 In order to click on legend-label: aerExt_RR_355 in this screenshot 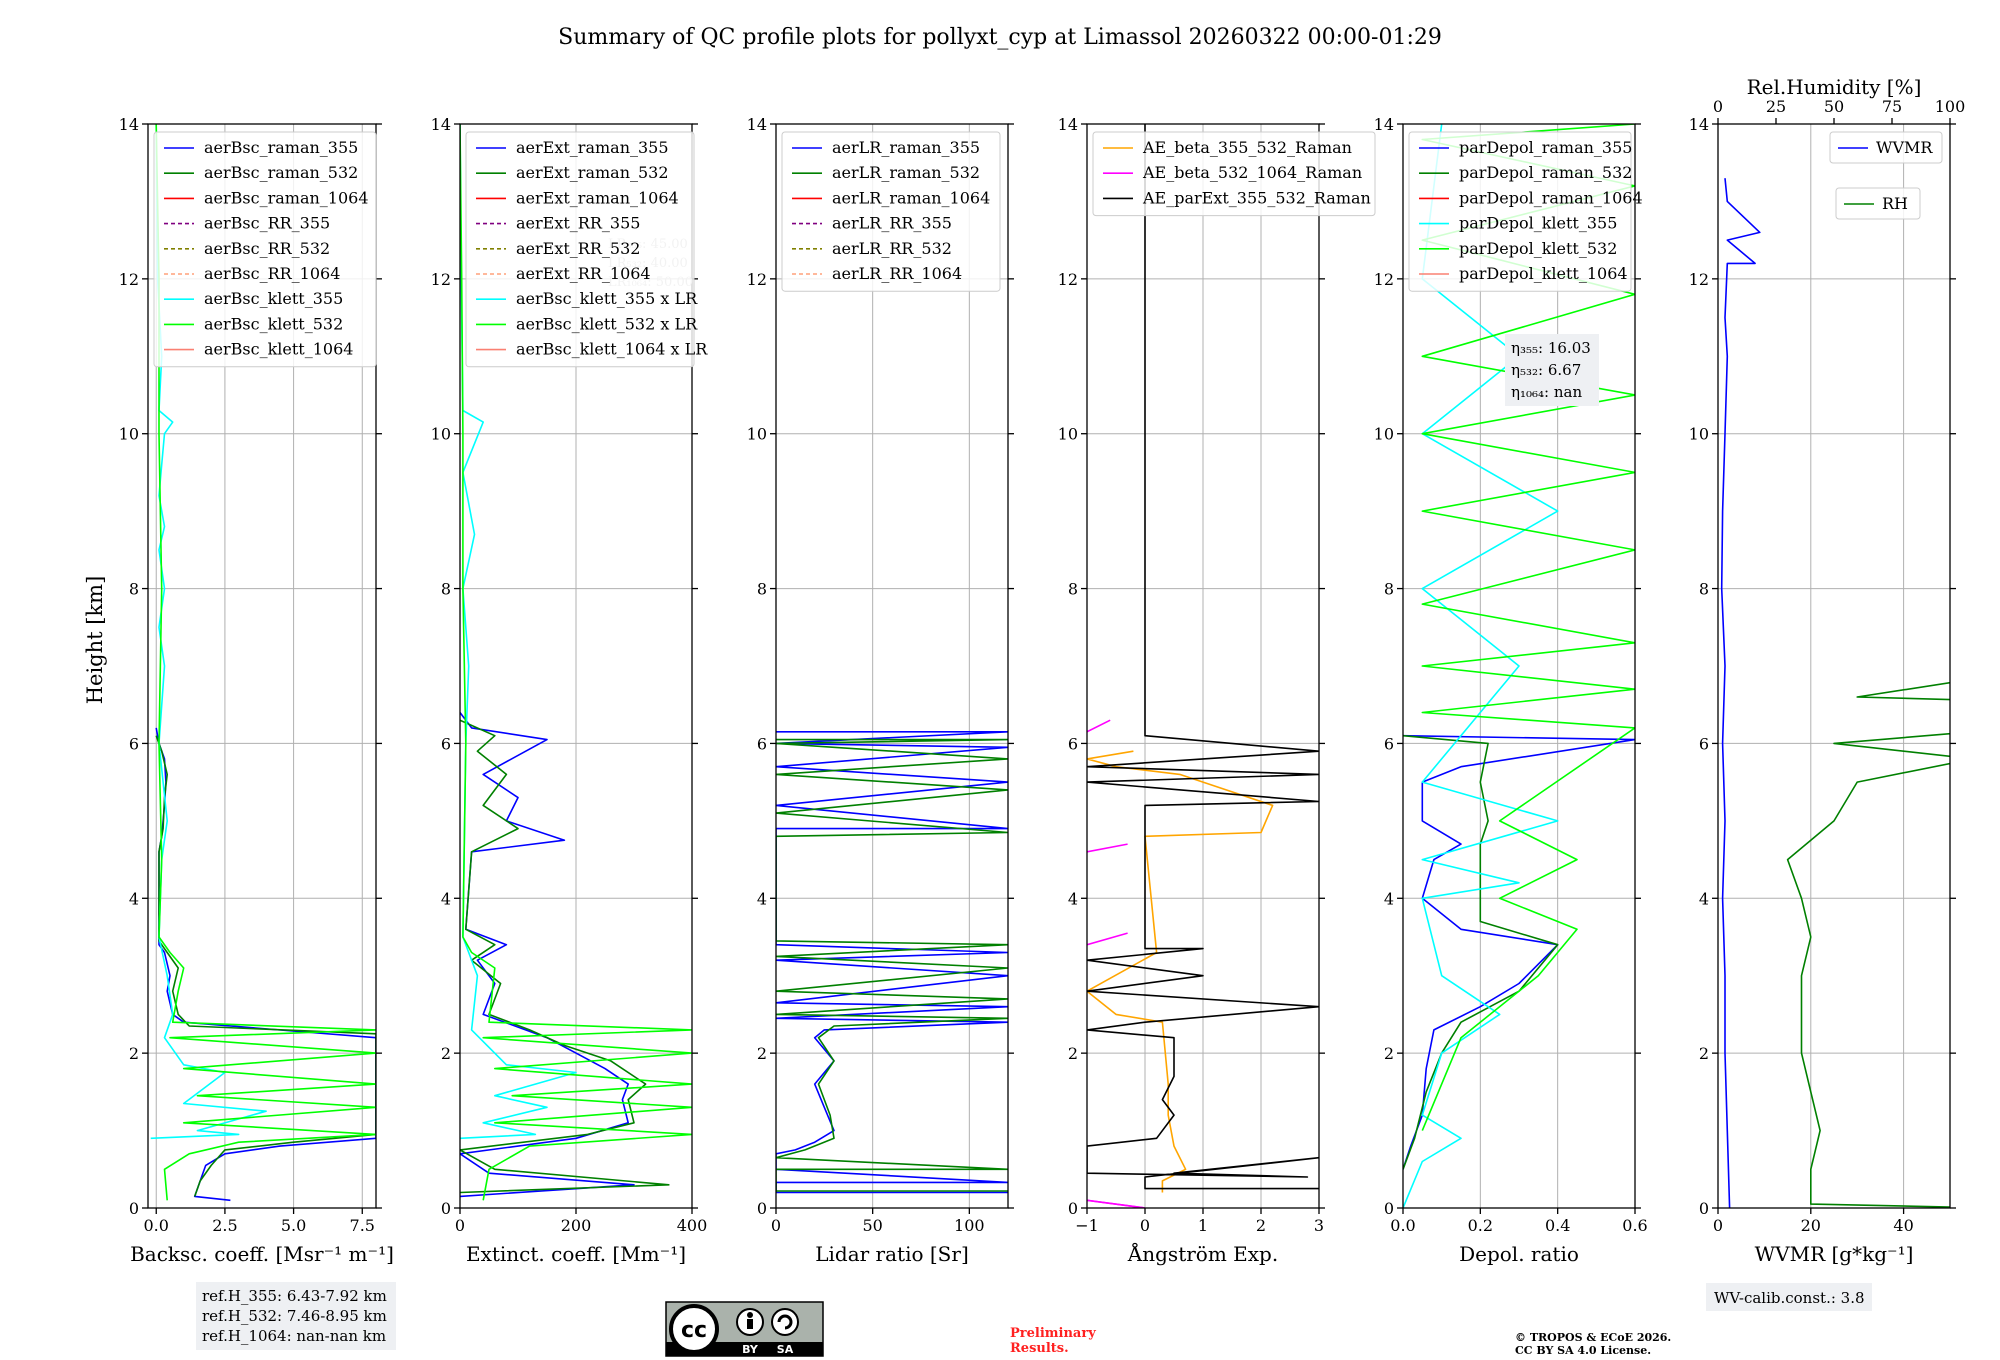, I will do `click(578, 223)`.